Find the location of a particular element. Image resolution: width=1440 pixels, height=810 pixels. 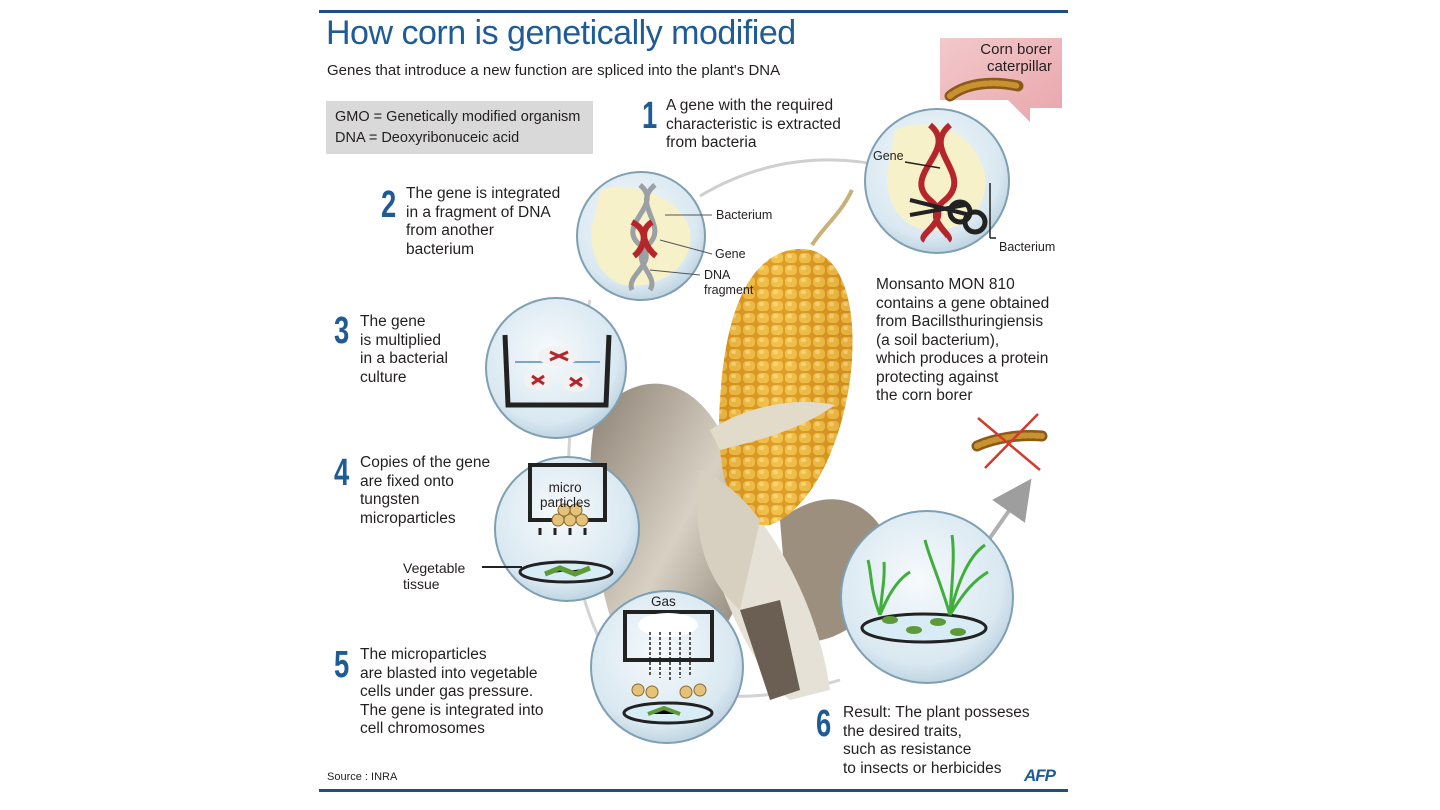

label-gene-step1: Gene is located at coordinates (888, 156).